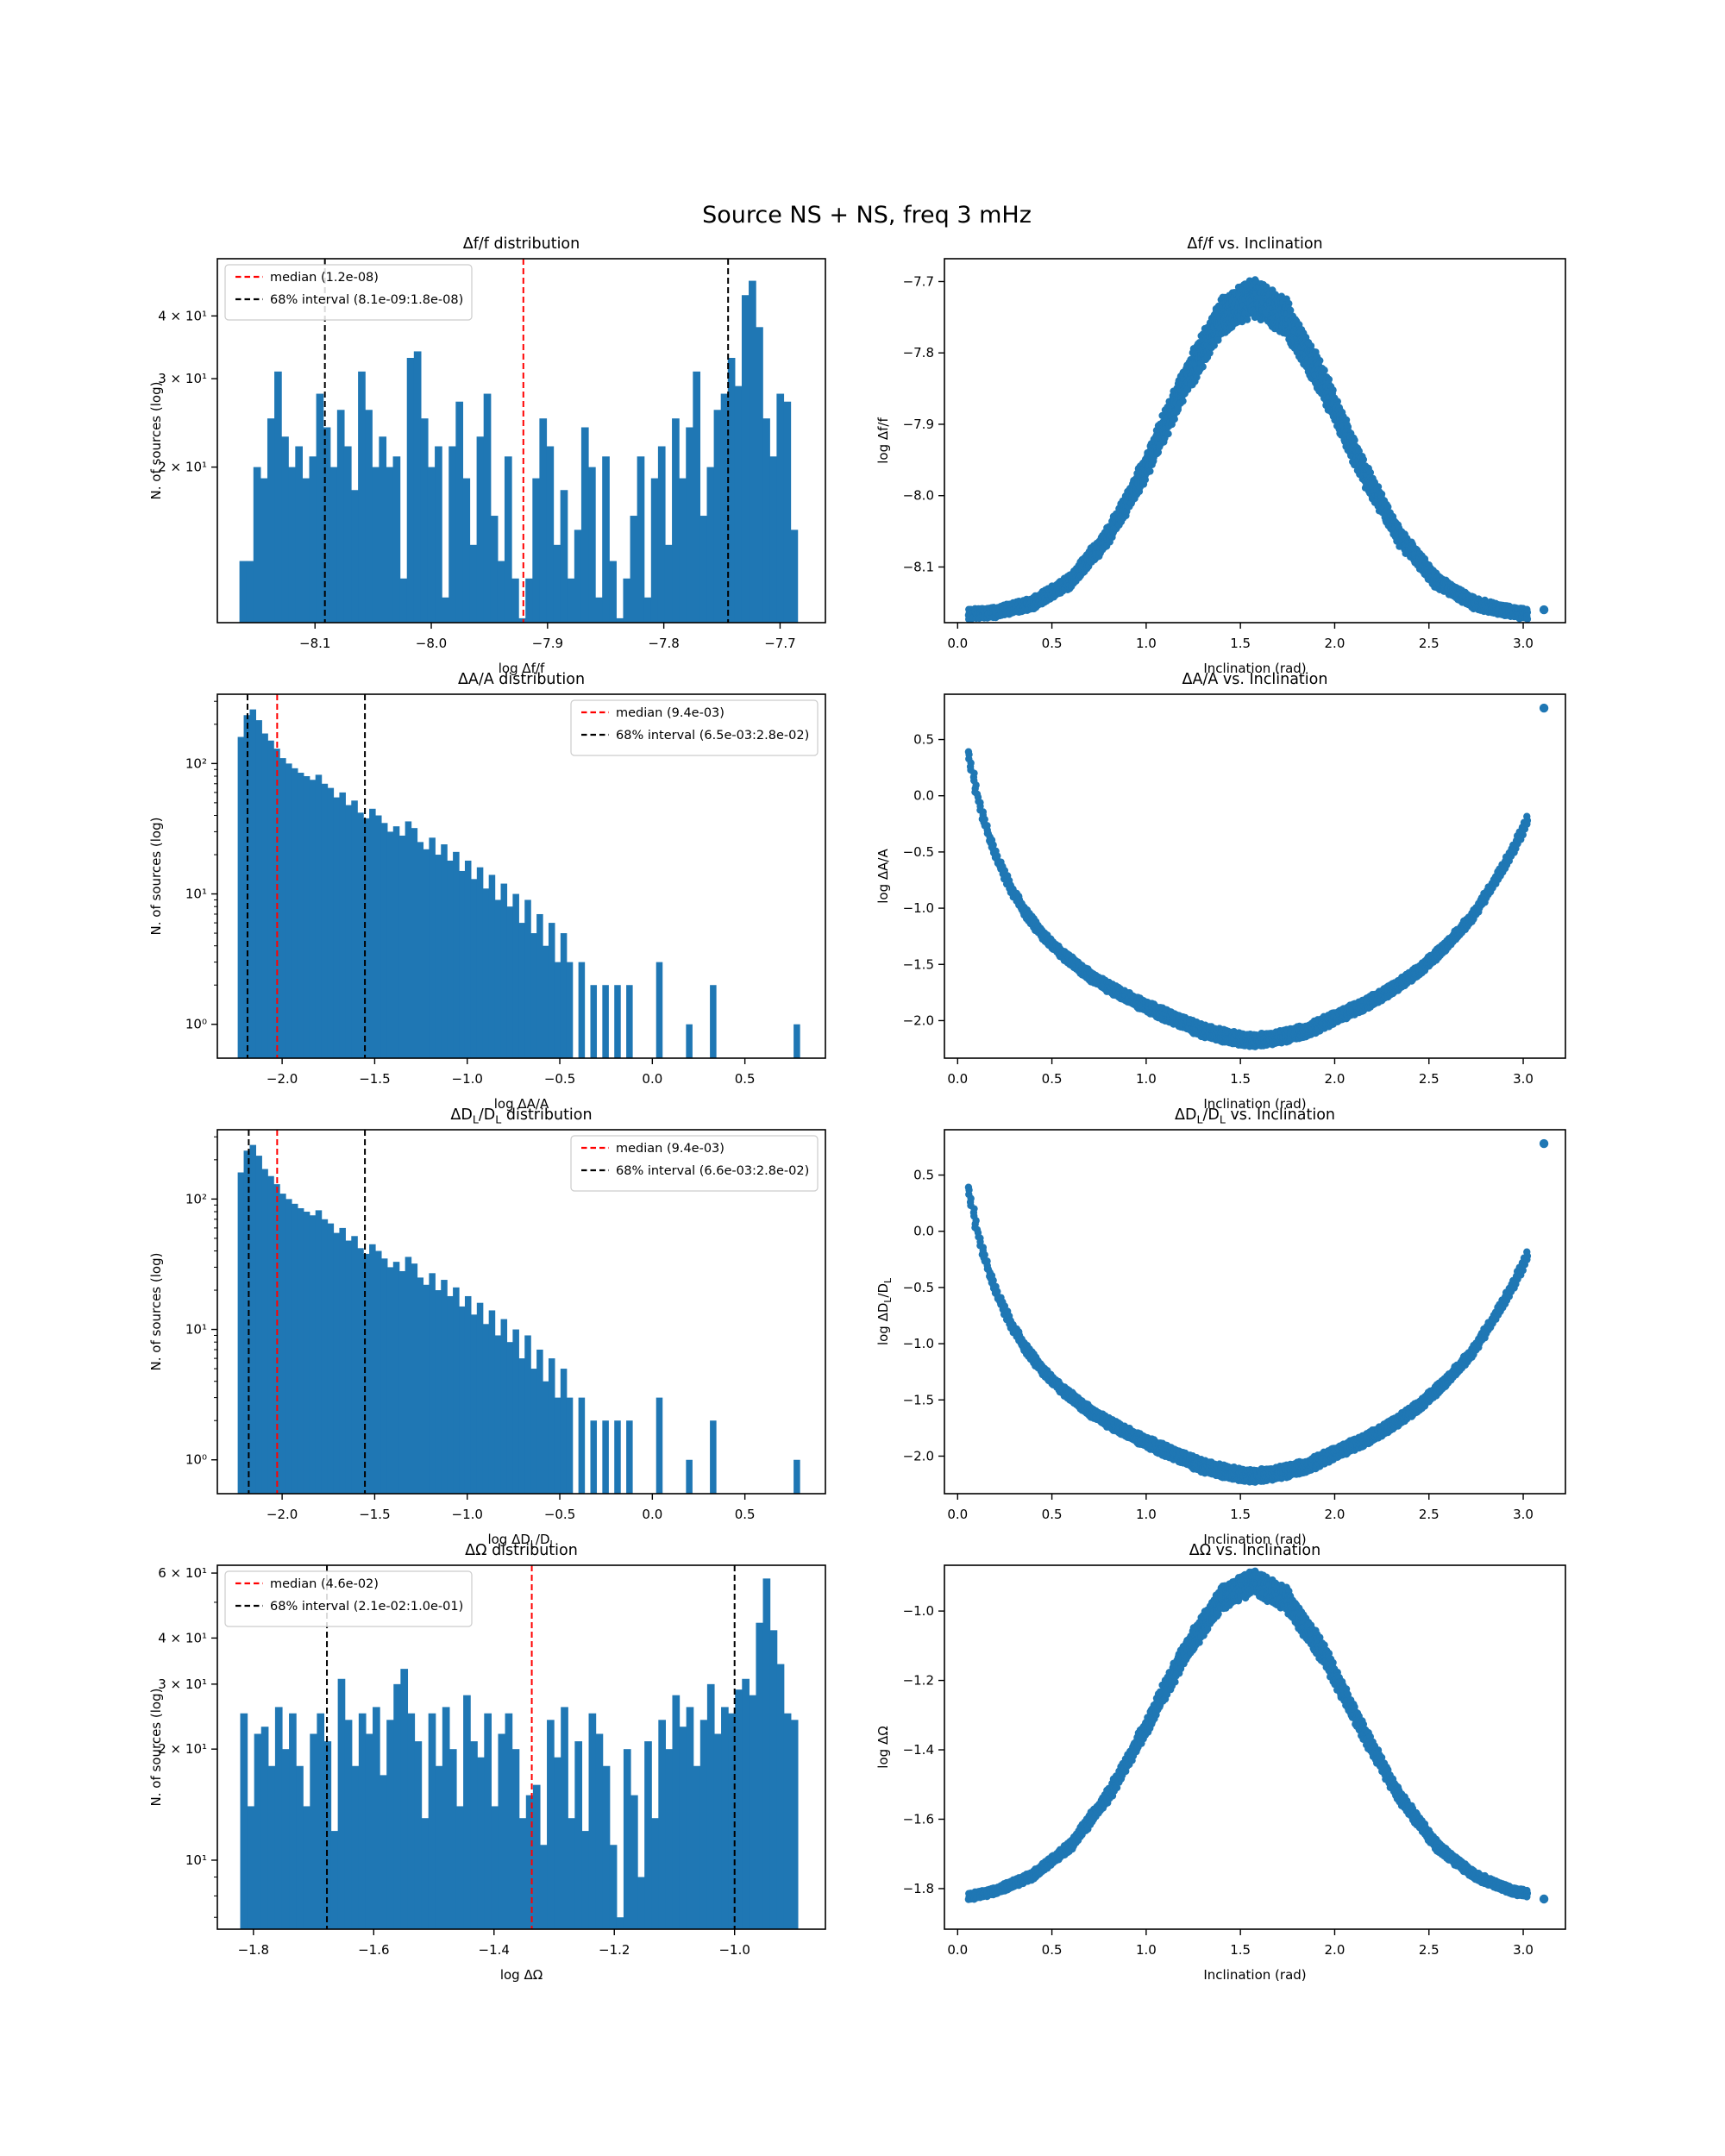 The width and height of the screenshot is (1725, 2156). I want to click on y-tick-label: −1.5, so click(918, 1399).